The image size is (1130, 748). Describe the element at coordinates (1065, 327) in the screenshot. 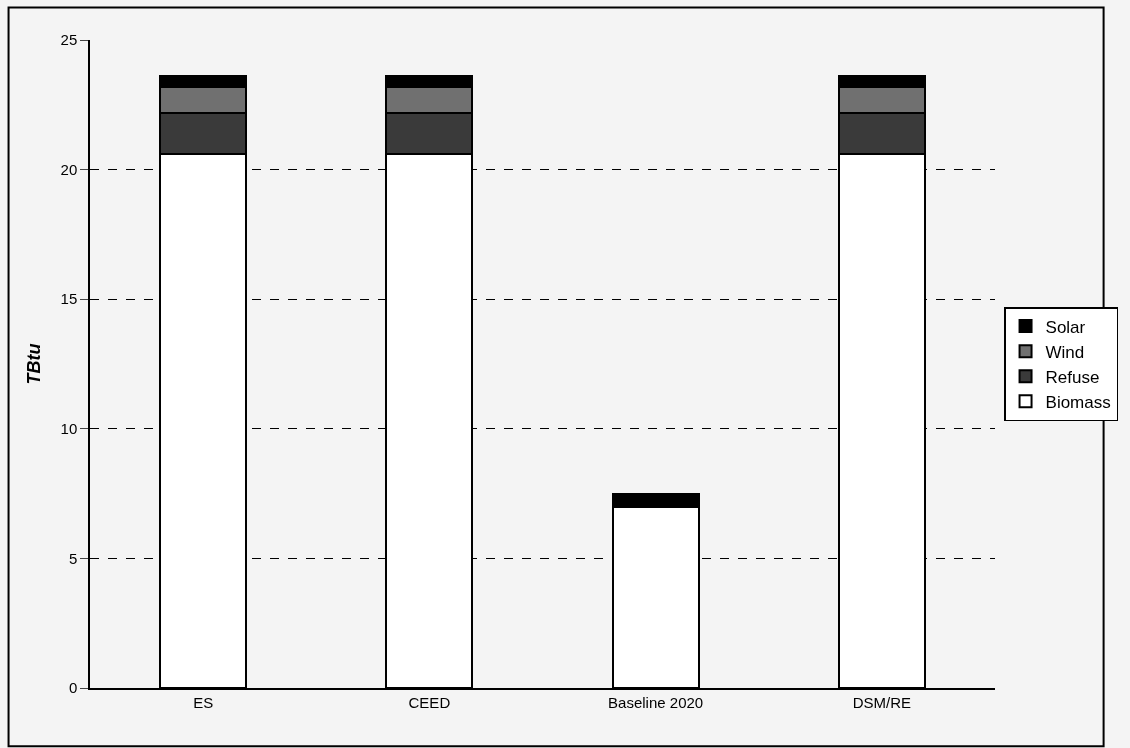

I see `legend-label: Solar` at that location.